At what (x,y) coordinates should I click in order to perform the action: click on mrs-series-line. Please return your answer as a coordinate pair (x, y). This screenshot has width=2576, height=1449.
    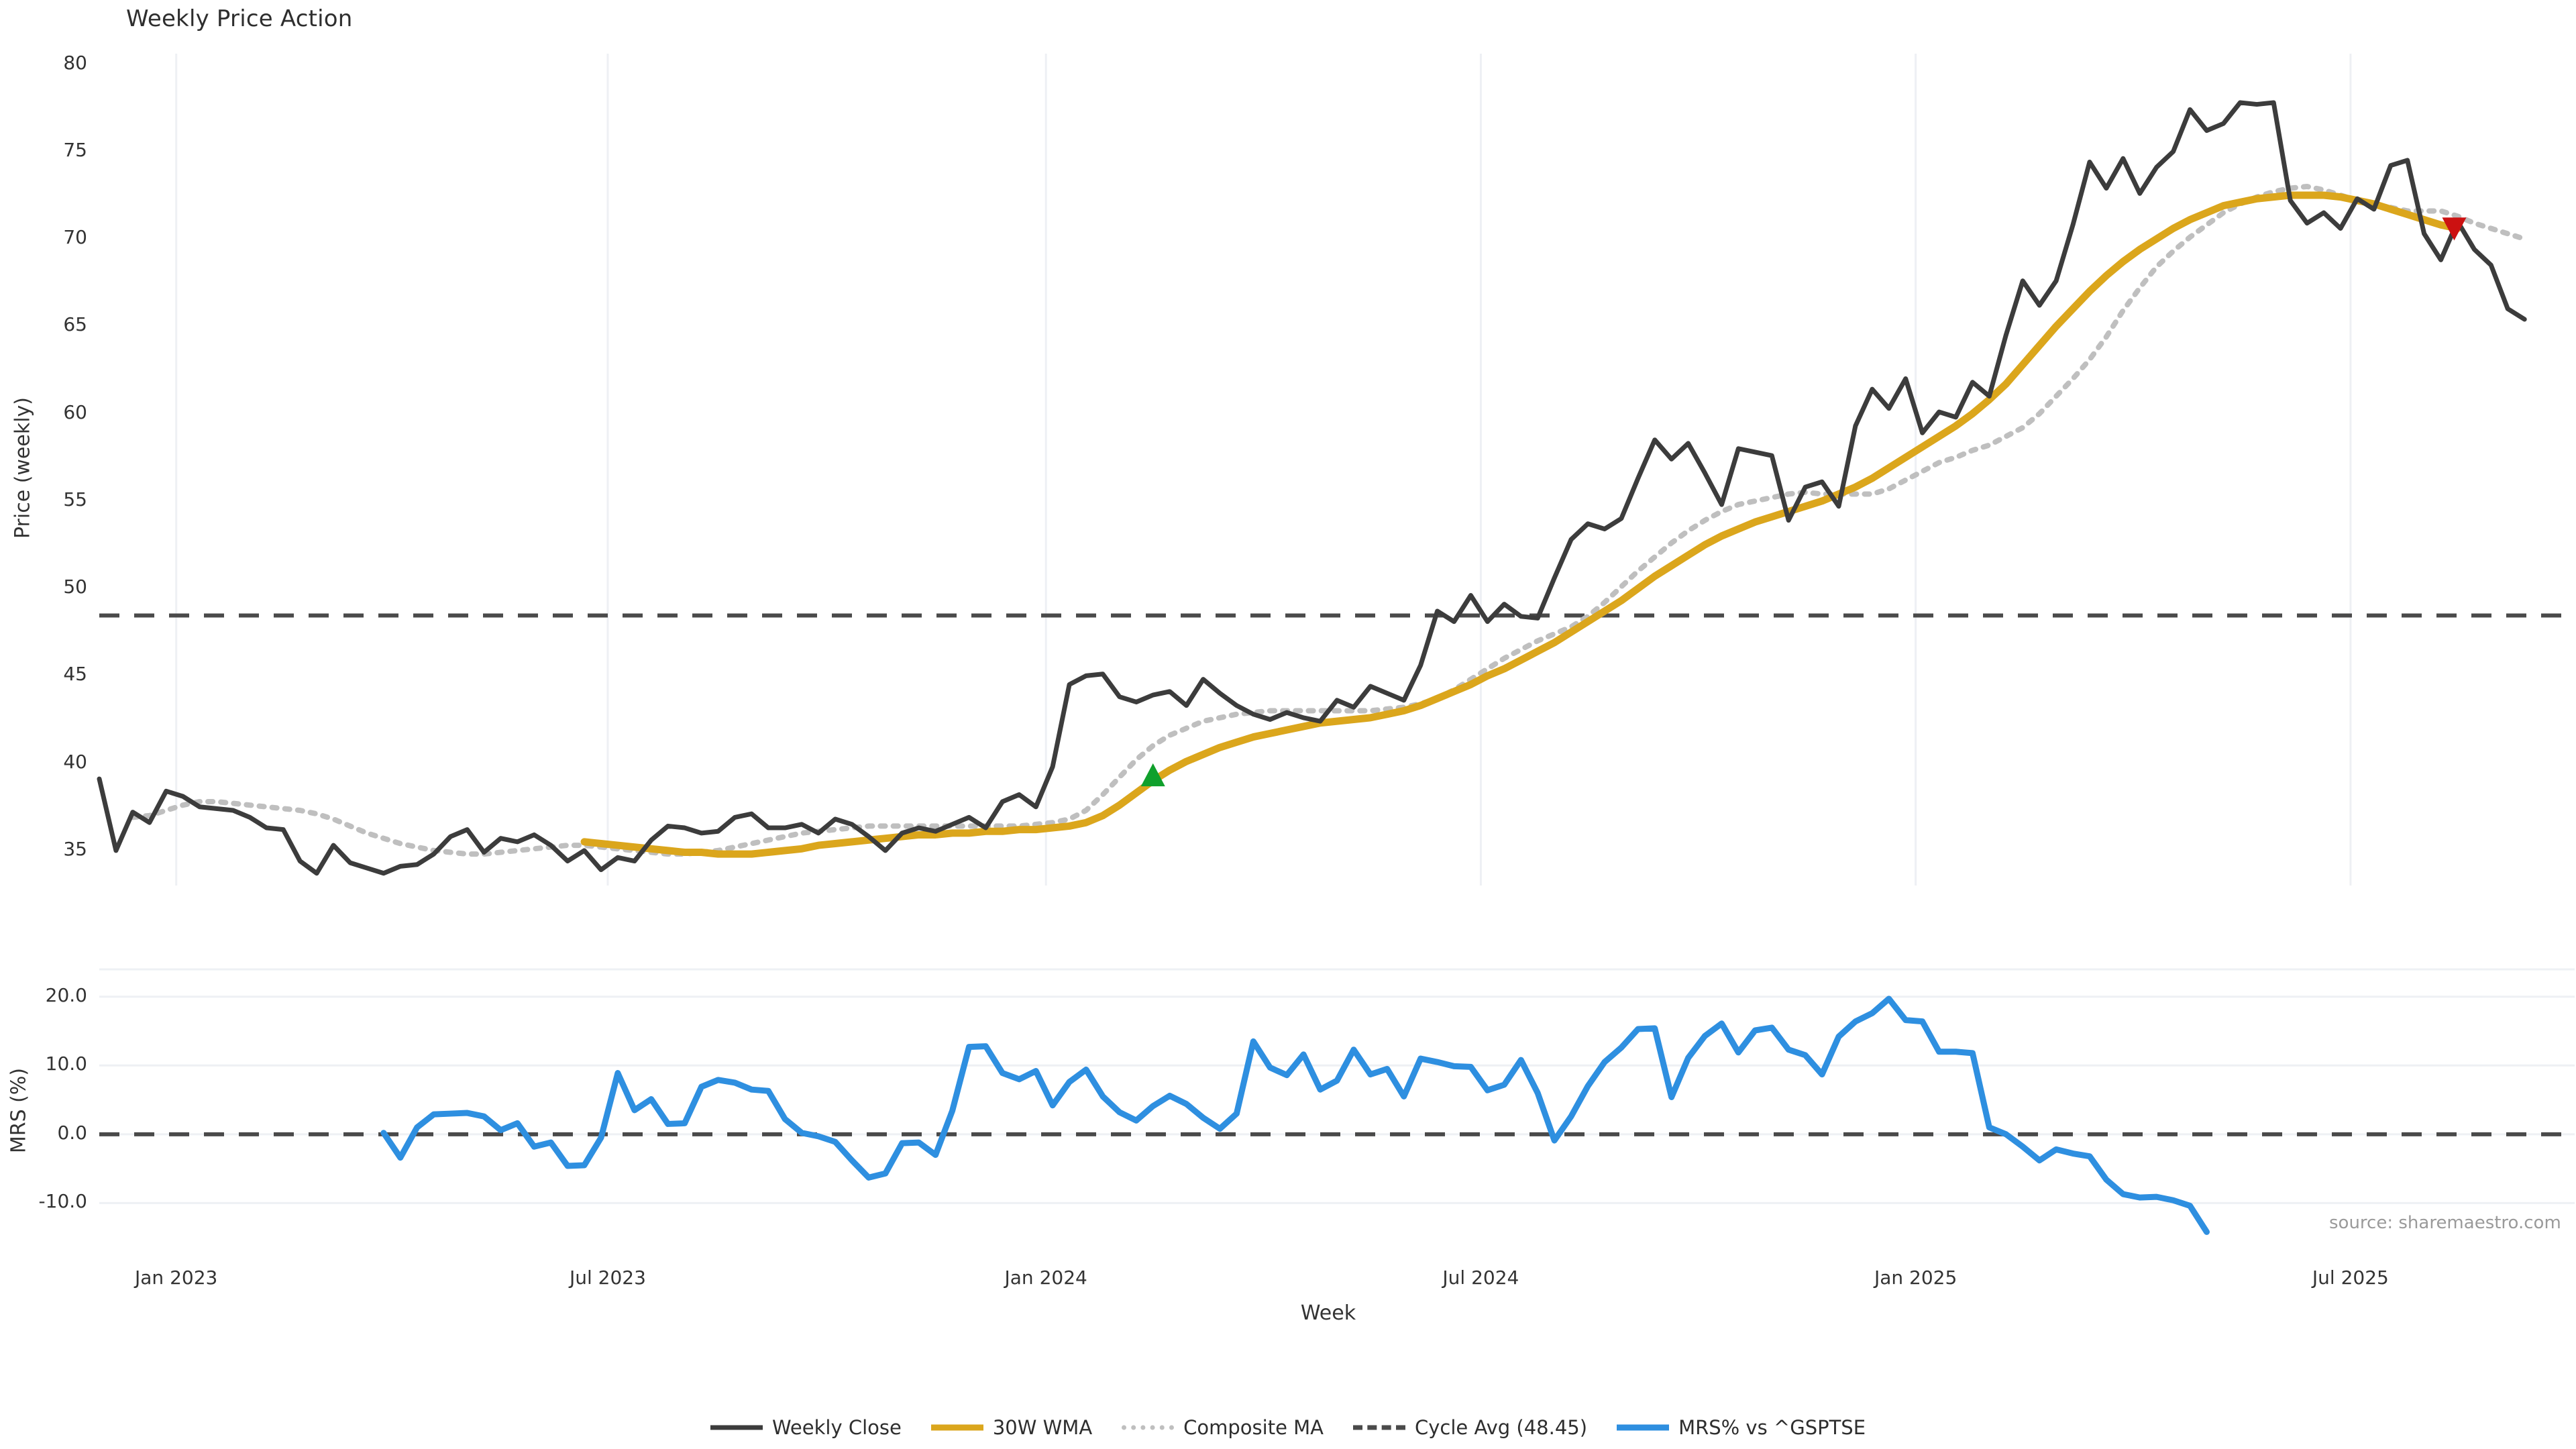
    Looking at the image, I should click on (1295, 1115).